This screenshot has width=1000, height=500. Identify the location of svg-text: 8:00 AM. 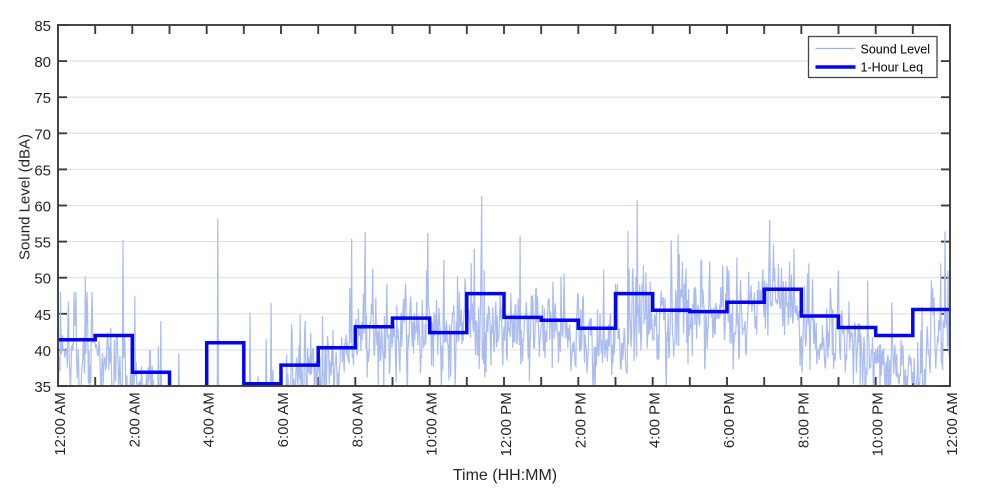
(357, 419).